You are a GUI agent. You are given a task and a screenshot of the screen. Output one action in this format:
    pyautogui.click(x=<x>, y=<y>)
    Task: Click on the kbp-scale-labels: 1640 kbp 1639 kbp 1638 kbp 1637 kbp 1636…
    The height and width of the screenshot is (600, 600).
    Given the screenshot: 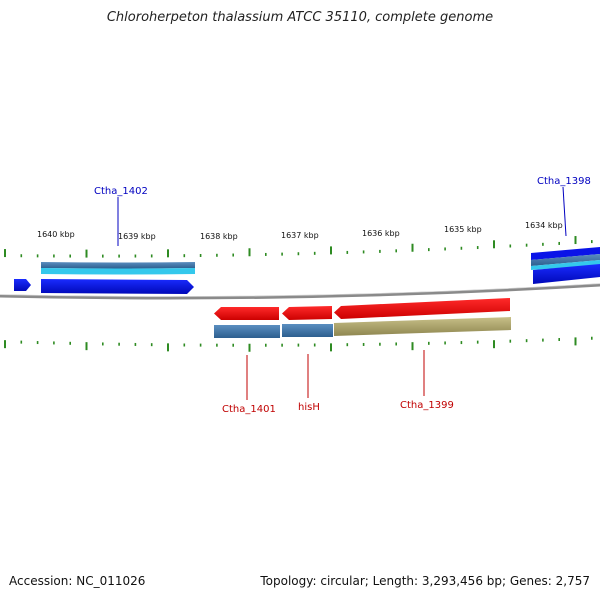 What is the action you would take?
    pyautogui.click(x=300, y=231)
    